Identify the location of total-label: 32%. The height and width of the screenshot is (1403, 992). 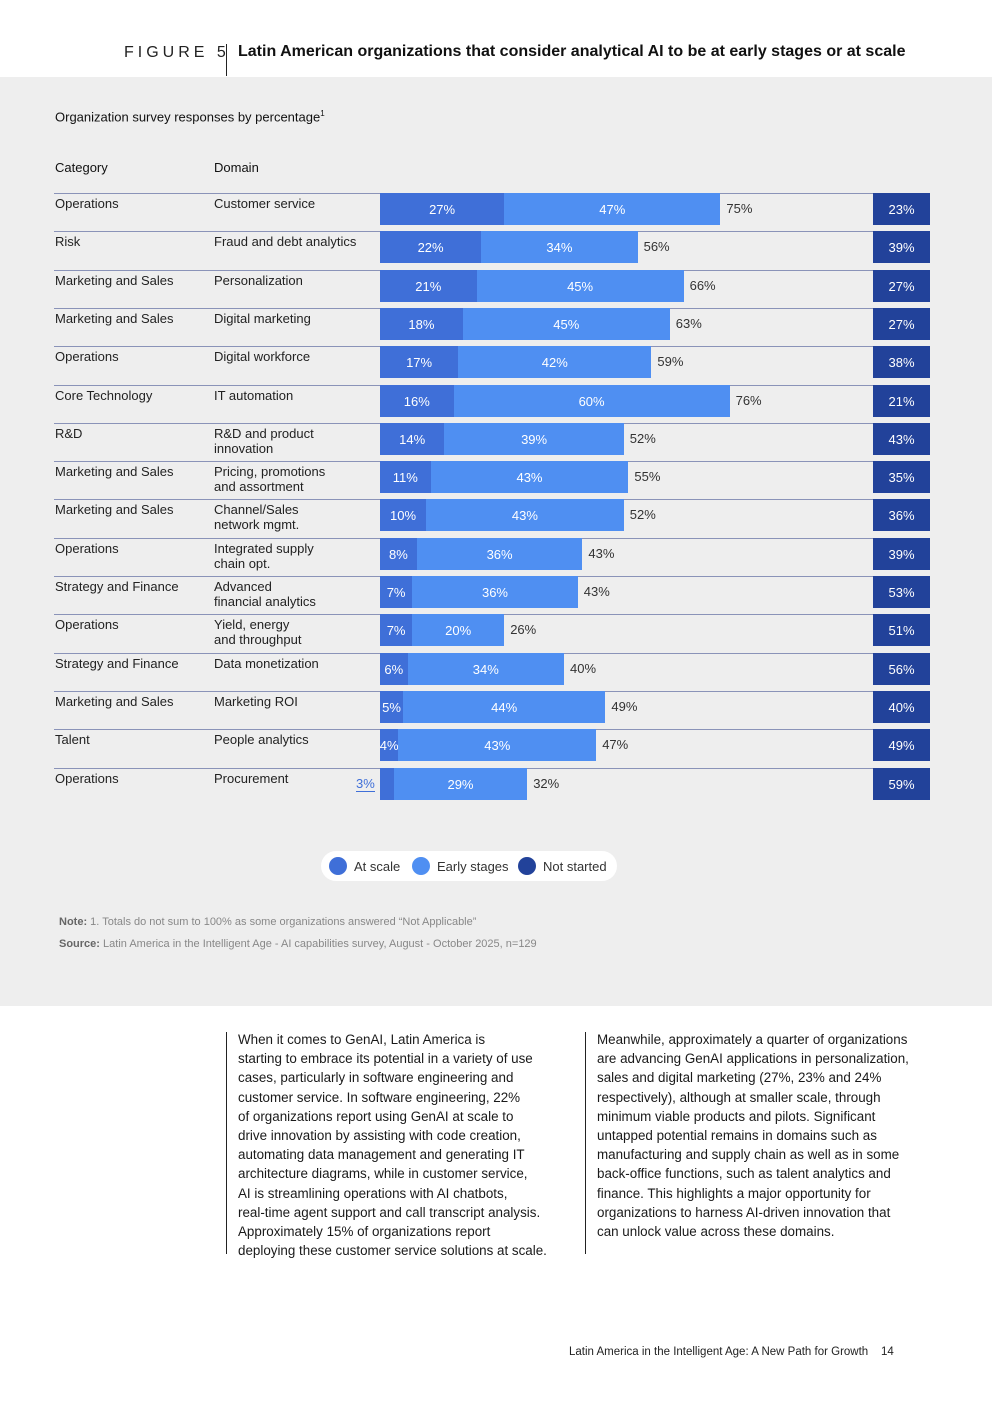
(546, 783).